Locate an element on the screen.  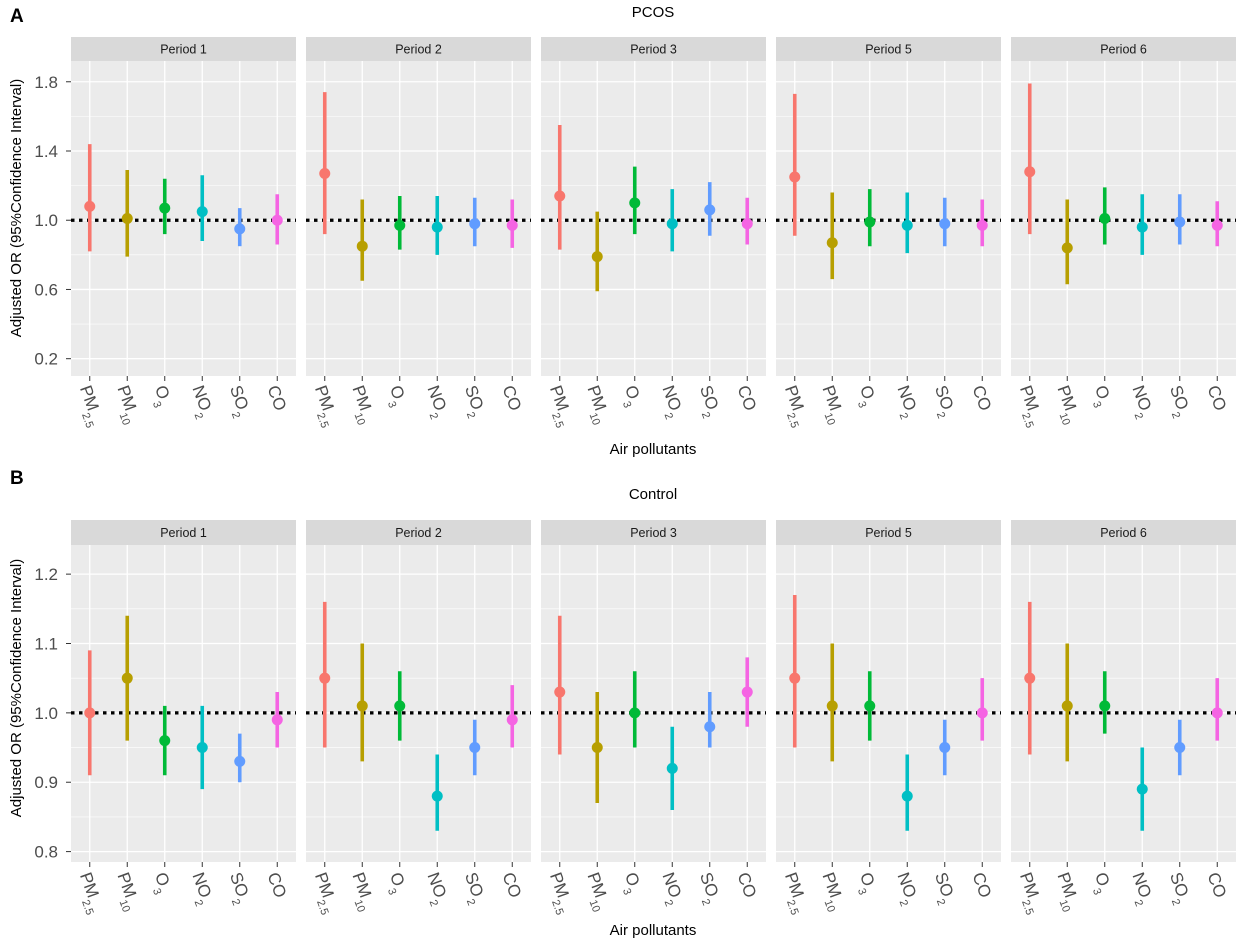
x-tick-label: NO2 is located at coordinates (200, 402).